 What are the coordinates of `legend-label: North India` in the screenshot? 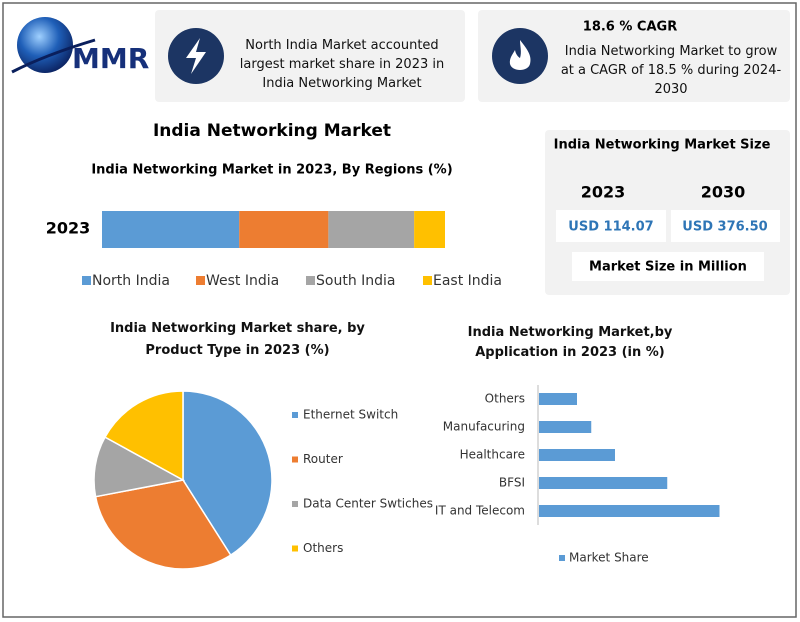 It's located at (131, 281).